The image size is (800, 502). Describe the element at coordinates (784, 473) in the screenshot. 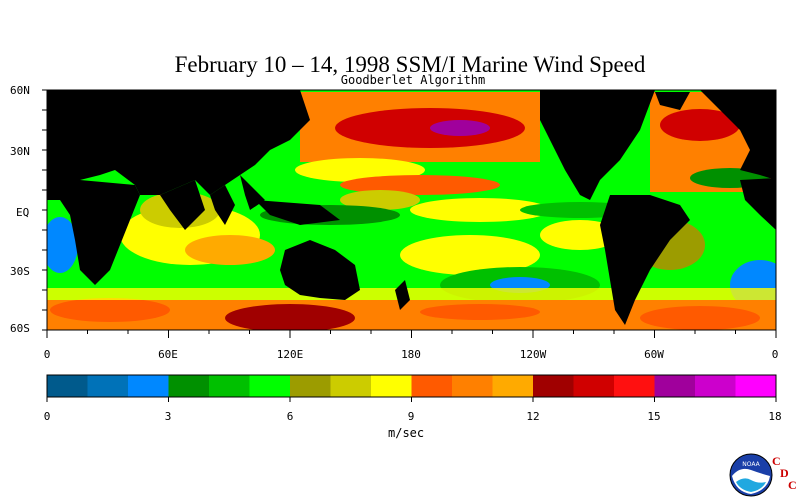

I see `cdc-letter-d: D` at that location.